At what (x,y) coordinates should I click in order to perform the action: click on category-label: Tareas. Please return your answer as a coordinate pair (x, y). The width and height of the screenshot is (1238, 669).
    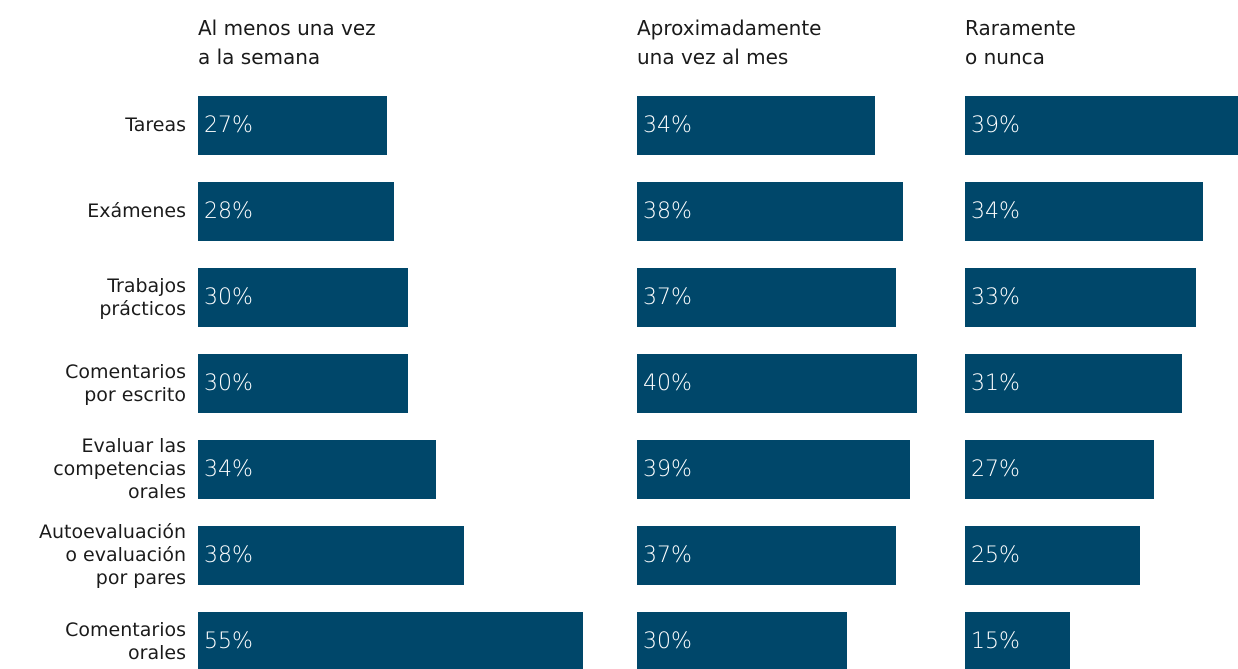
    Looking at the image, I should click on (155, 125).